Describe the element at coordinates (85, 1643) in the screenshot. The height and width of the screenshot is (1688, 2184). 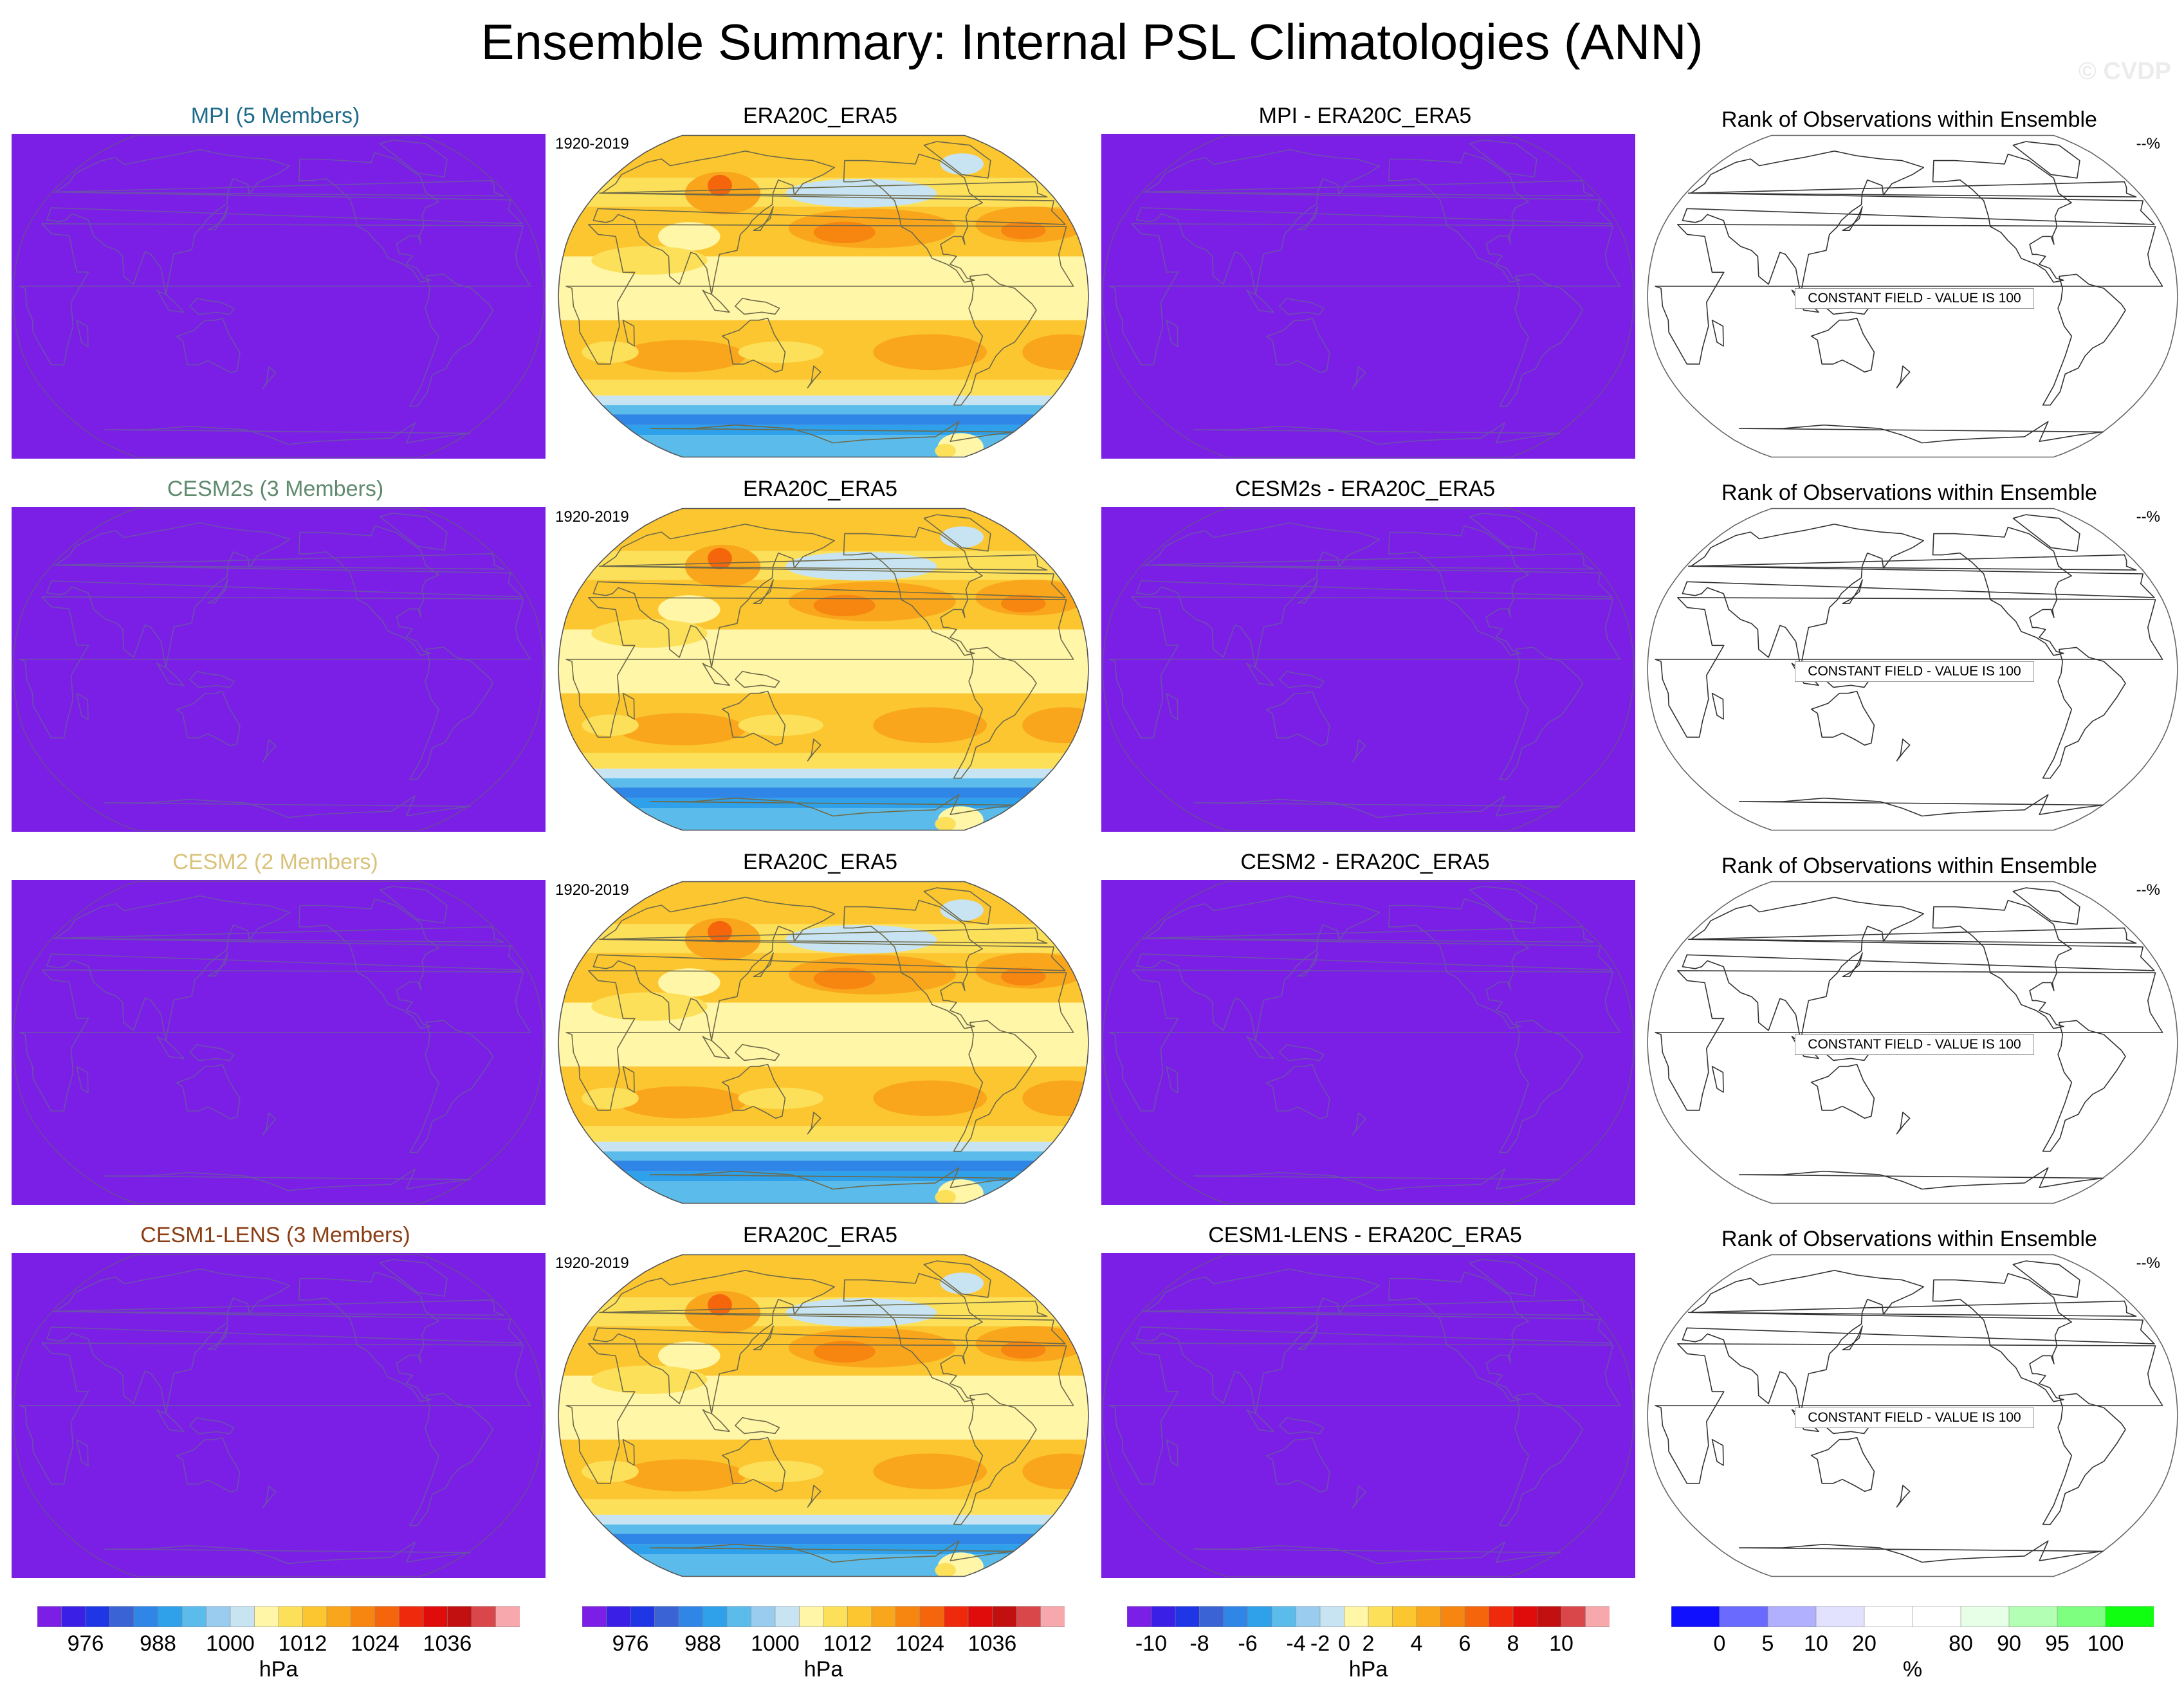
I see `colorbar-tick-label: 976` at that location.